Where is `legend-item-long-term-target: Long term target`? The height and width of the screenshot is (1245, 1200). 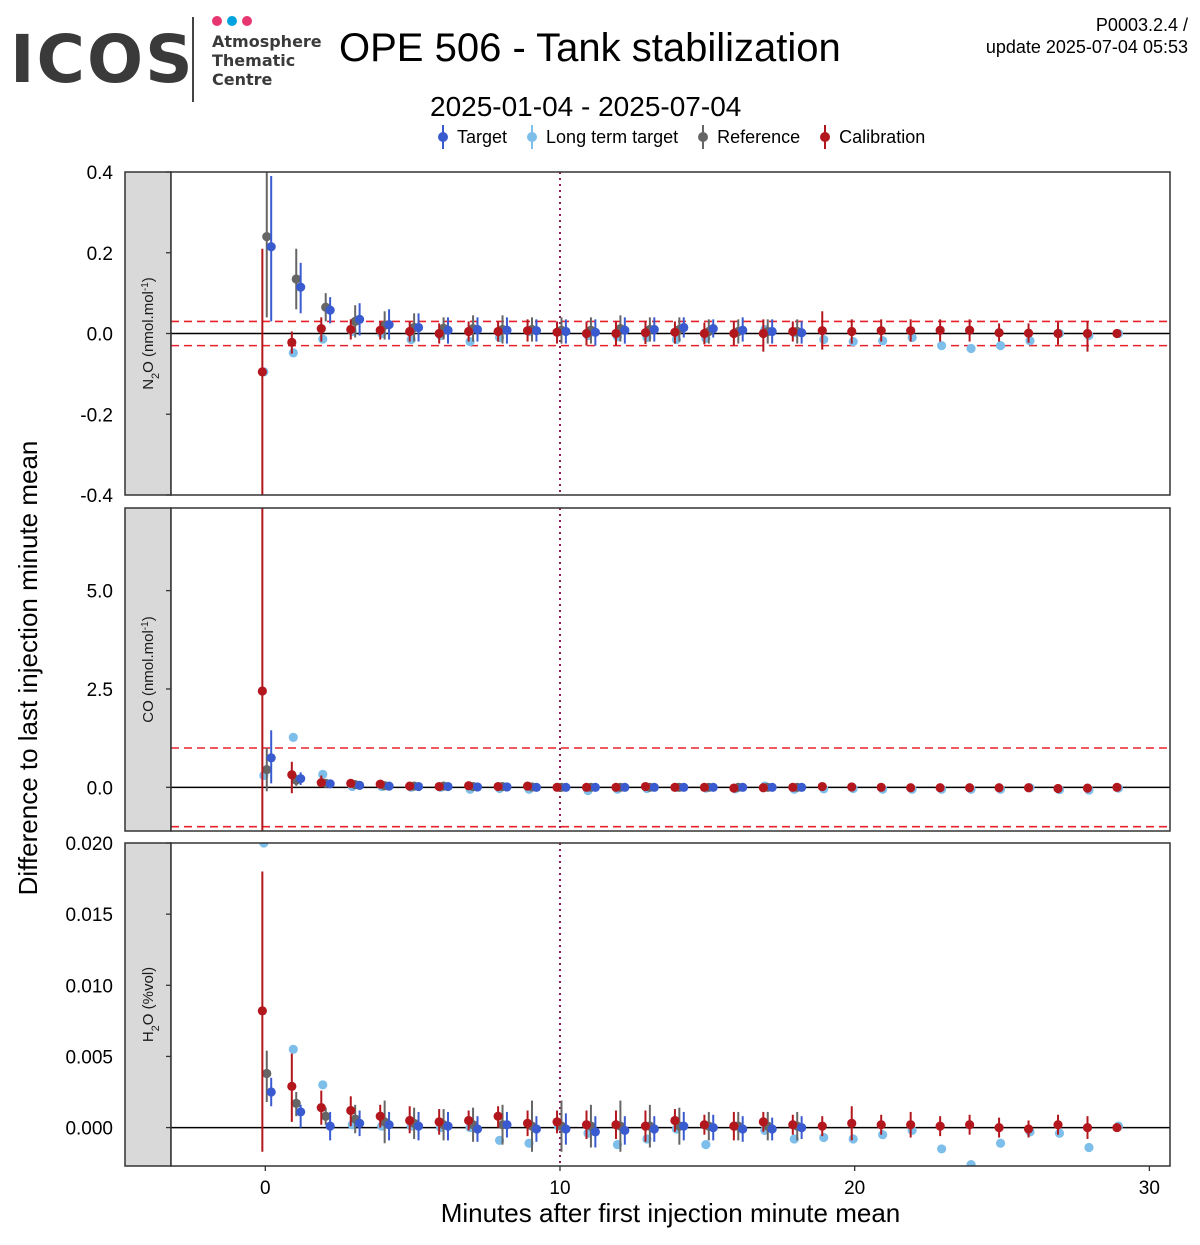 legend-item-long-term-target: Long term target is located at coordinates (601, 137).